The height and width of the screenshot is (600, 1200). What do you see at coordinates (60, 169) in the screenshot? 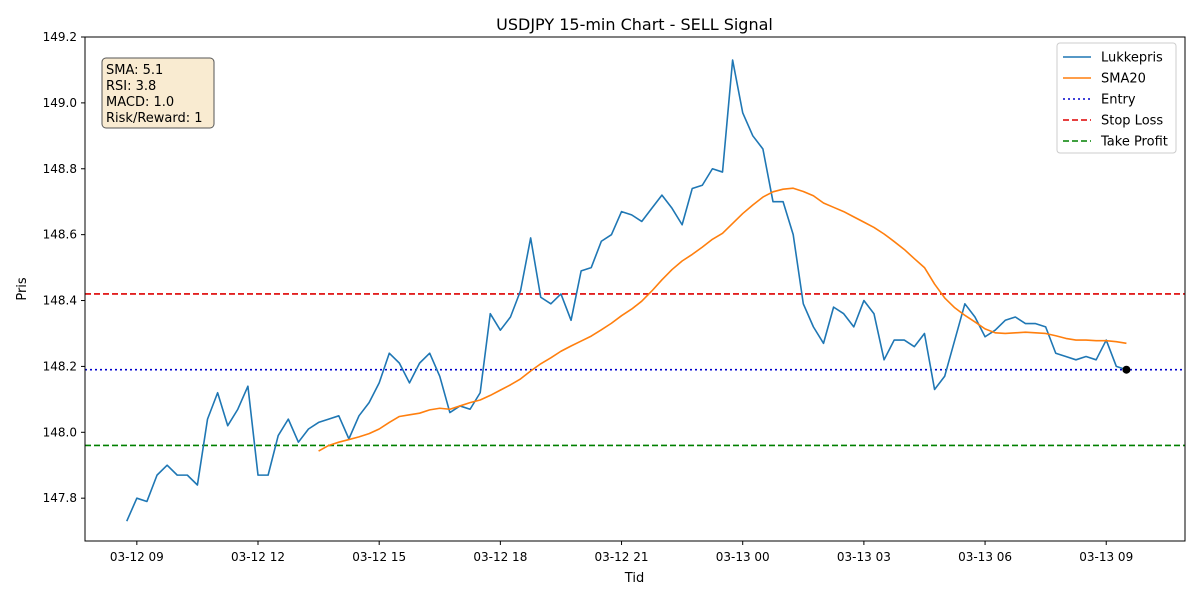
I see `y-tick-label: 148.8` at bounding box center [60, 169].